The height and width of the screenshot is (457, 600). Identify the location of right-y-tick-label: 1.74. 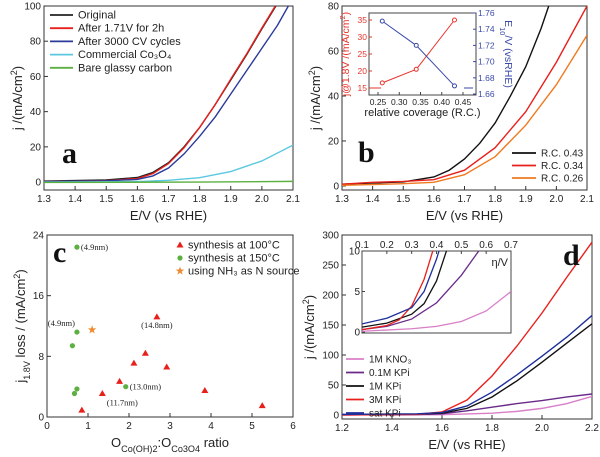
(486, 29).